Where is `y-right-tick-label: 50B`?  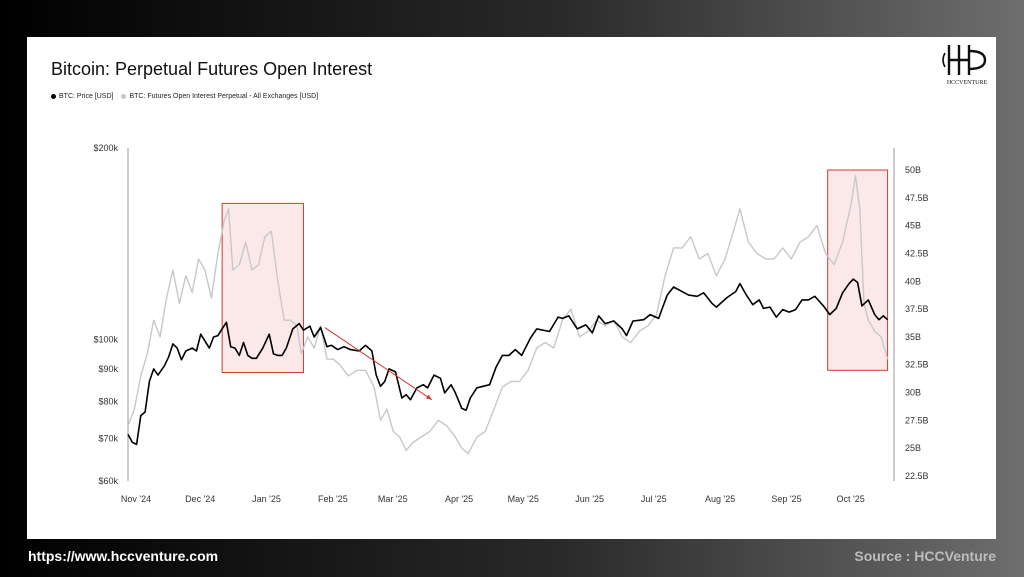 y-right-tick-label: 50B is located at coordinates (913, 170).